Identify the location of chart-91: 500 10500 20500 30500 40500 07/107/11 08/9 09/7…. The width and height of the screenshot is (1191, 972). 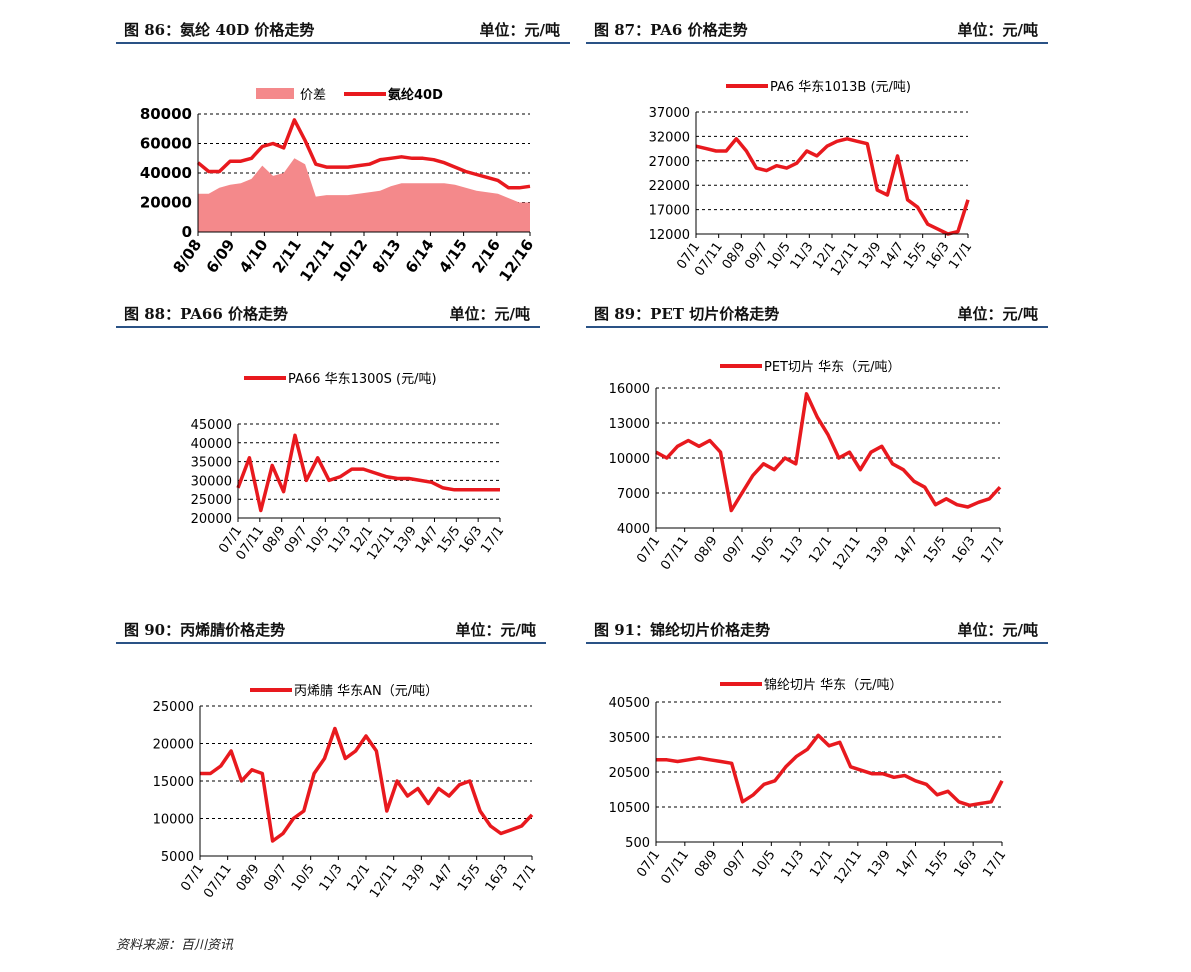
(809, 782).